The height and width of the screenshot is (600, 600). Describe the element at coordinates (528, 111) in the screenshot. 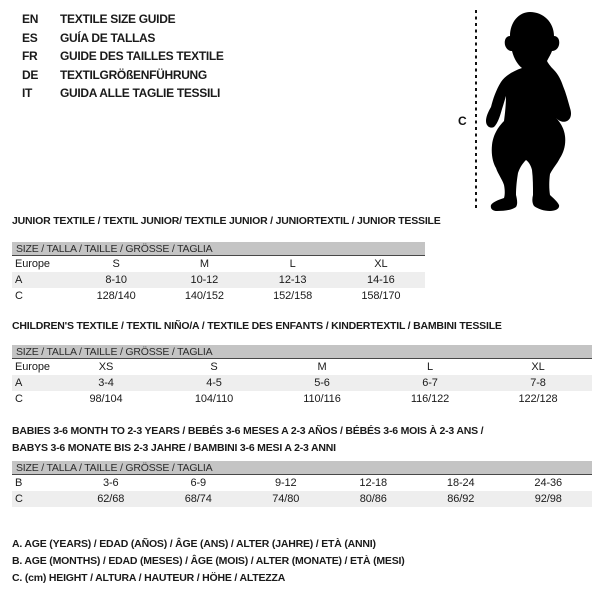

I see `baby-silhouette-icon` at that location.